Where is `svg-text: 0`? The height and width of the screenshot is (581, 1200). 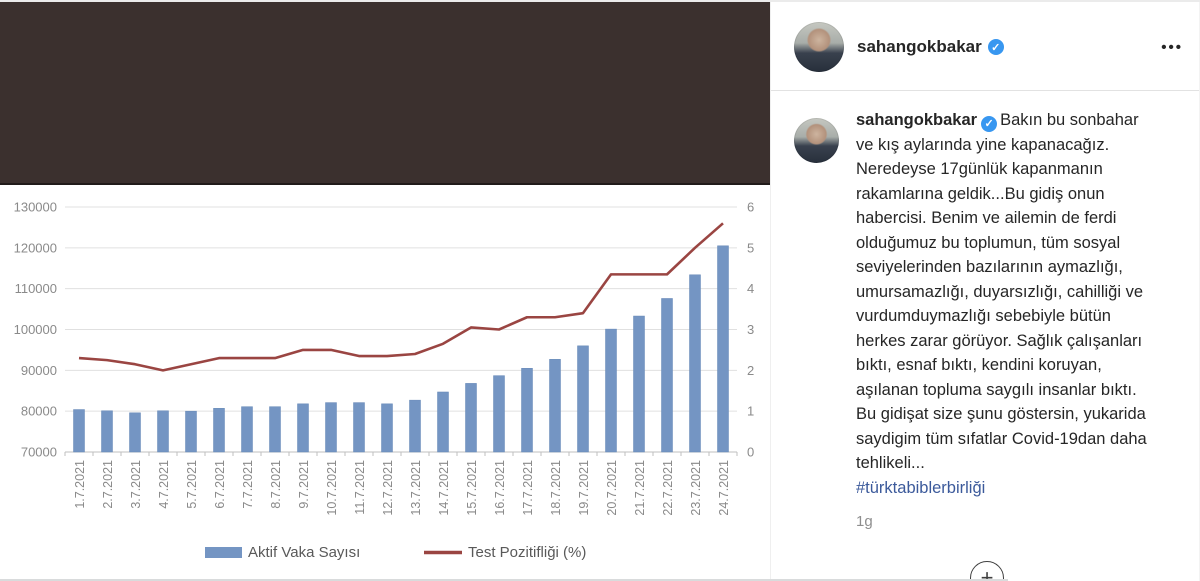 svg-text: 0 is located at coordinates (750, 452).